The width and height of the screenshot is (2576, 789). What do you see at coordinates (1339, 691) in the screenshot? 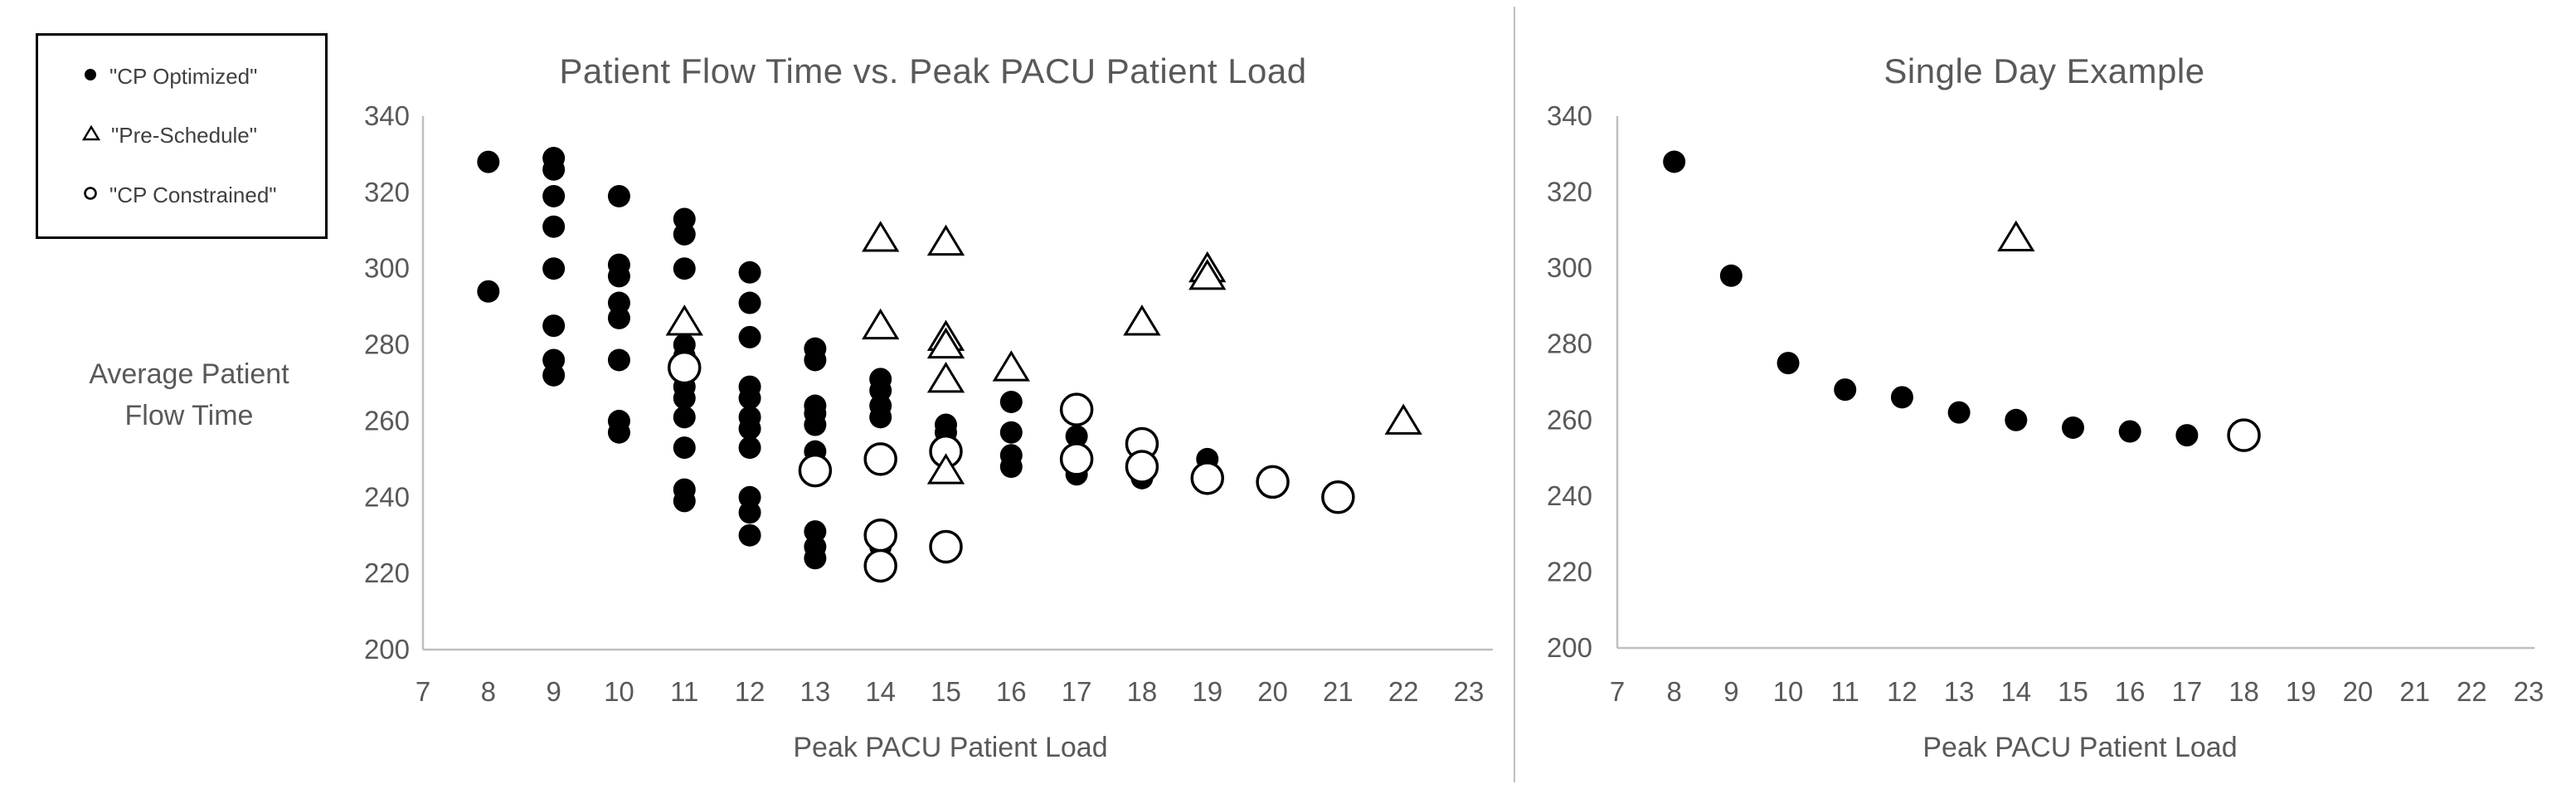
I see `left-chart-x-tick-label: 21` at bounding box center [1339, 691].